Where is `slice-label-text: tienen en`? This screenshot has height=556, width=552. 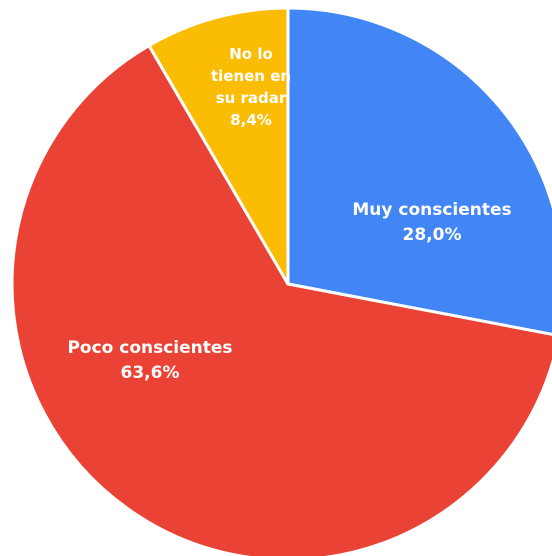
slice-label-text: tienen en is located at coordinates (251, 76).